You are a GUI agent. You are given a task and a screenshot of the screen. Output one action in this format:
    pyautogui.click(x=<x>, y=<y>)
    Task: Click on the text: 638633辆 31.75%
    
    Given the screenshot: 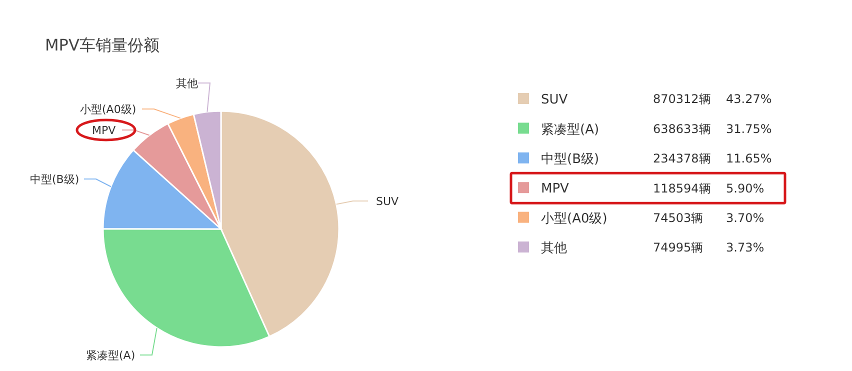 What is the action you would take?
    pyautogui.click(x=712, y=129)
    